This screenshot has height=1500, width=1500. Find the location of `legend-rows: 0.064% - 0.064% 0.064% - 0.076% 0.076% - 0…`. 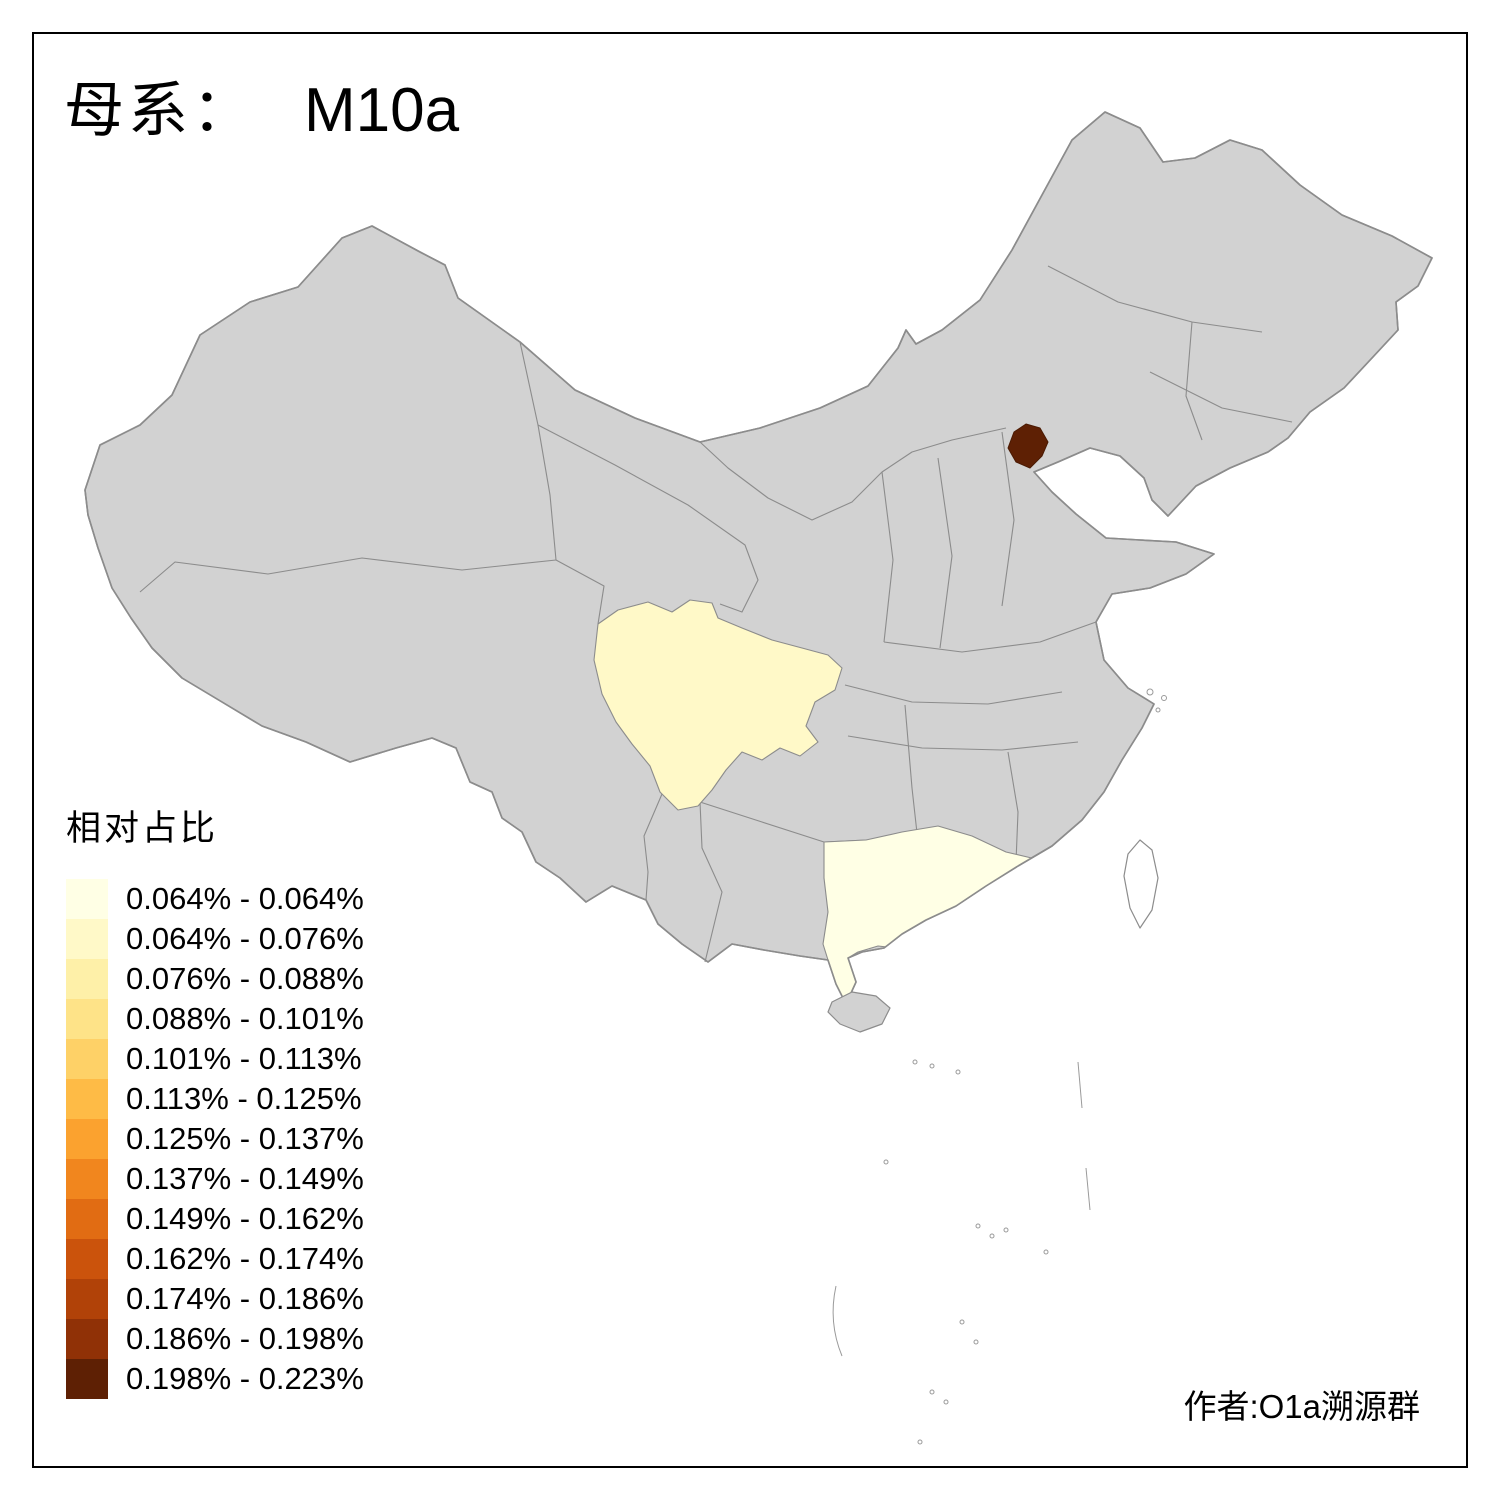

legend-rows: 0.064% - 0.064% 0.064% - 0.076% 0.076% - 0… is located at coordinates (215, 1139).